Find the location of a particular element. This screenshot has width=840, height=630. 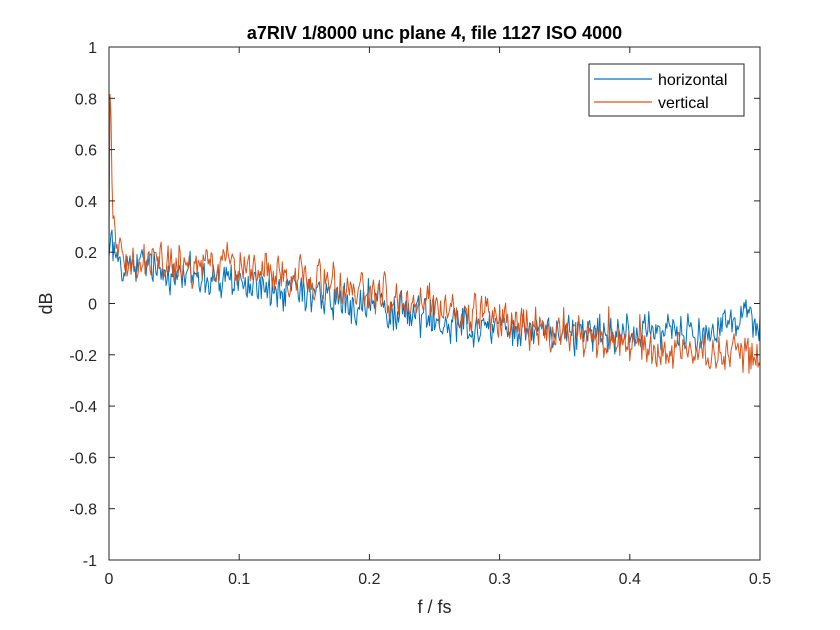

y-tick-label: 0.2 is located at coordinates (86, 253).